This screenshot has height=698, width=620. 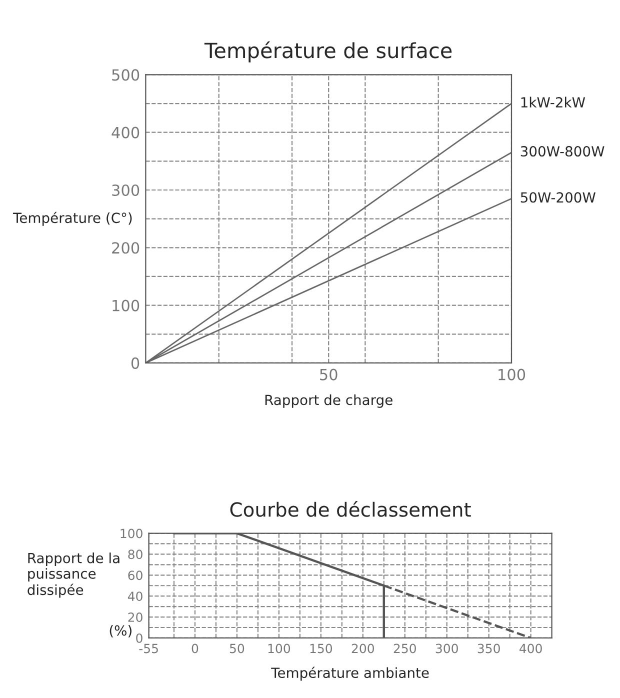 I want to click on series-label: 50W-200W, so click(x=558, y=197).